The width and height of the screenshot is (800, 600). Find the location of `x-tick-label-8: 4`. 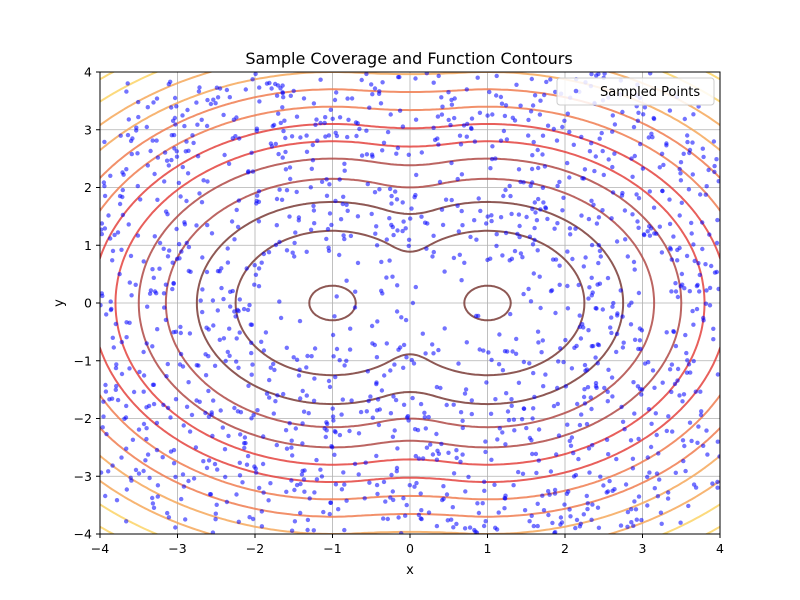

x-tick-label-8: 4 is located at coordinates (720, 548).